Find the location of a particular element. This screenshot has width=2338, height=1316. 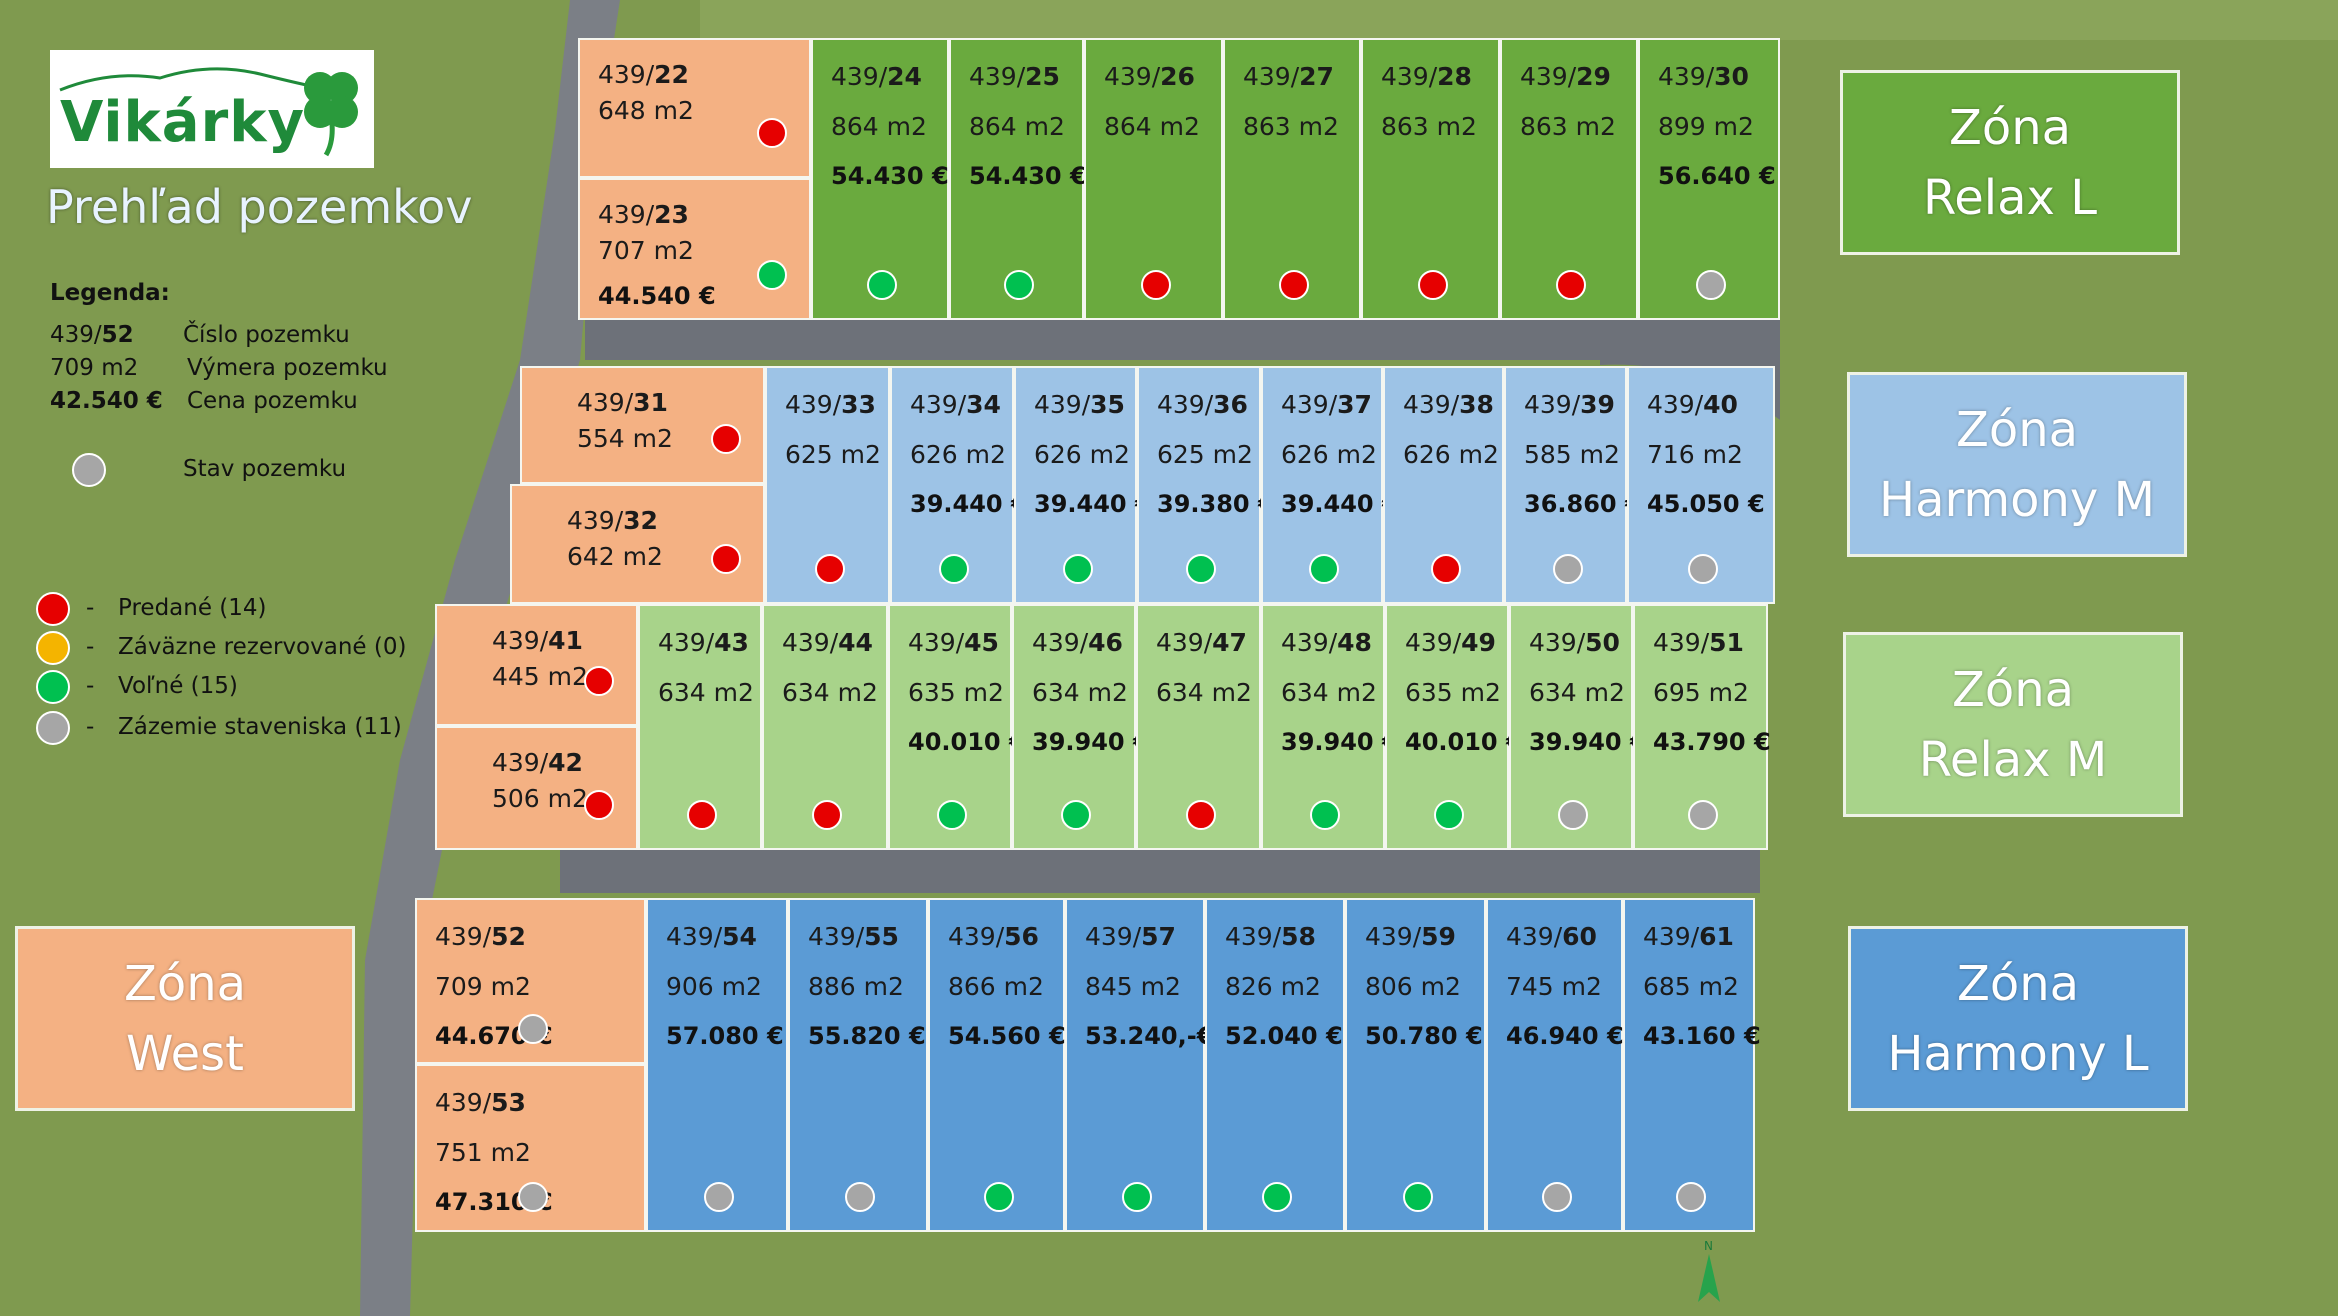

zone-label-west: Zóna West is located at coordinates (185, 1018).